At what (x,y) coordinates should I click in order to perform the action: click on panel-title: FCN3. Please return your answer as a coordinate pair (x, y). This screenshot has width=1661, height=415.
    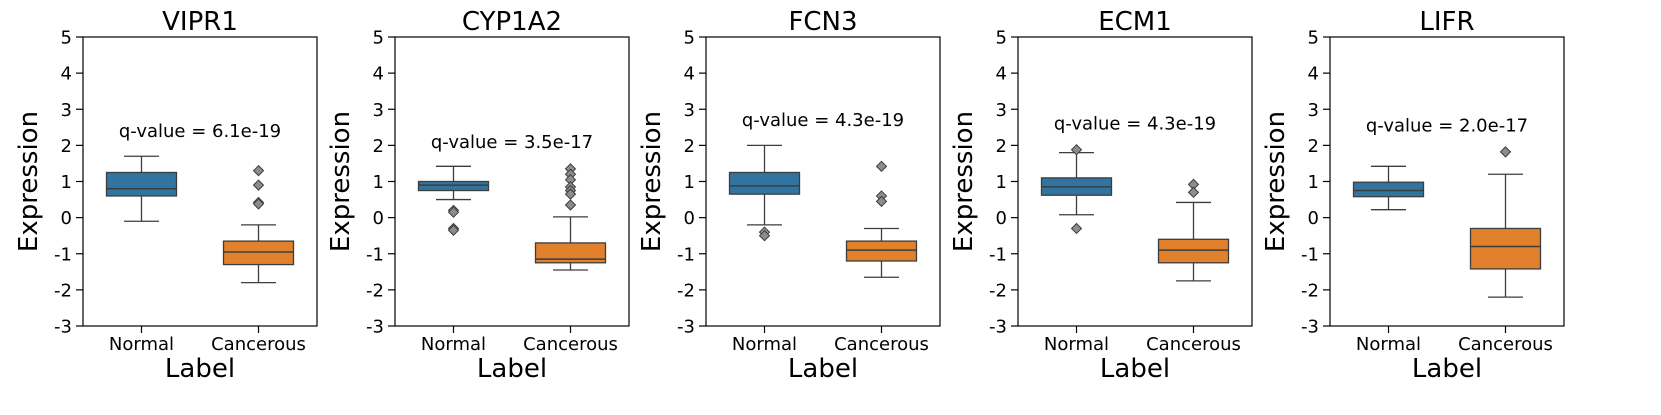
    Looking at the image, I should click on (822, 22).